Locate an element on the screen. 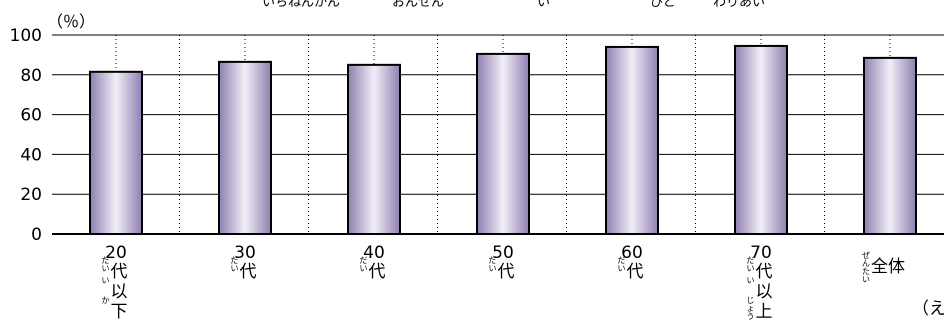 This screenshot has width=944, height=325. cut-off-note: （え is located at coordinates (928, 309).